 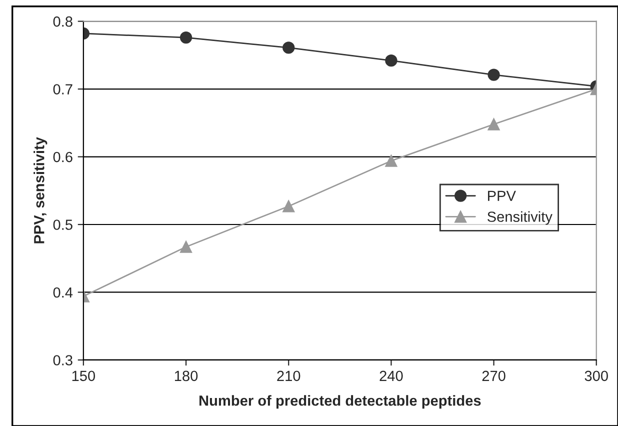 I want to click on x-tick-label: 300, so click(x=596, y=376).